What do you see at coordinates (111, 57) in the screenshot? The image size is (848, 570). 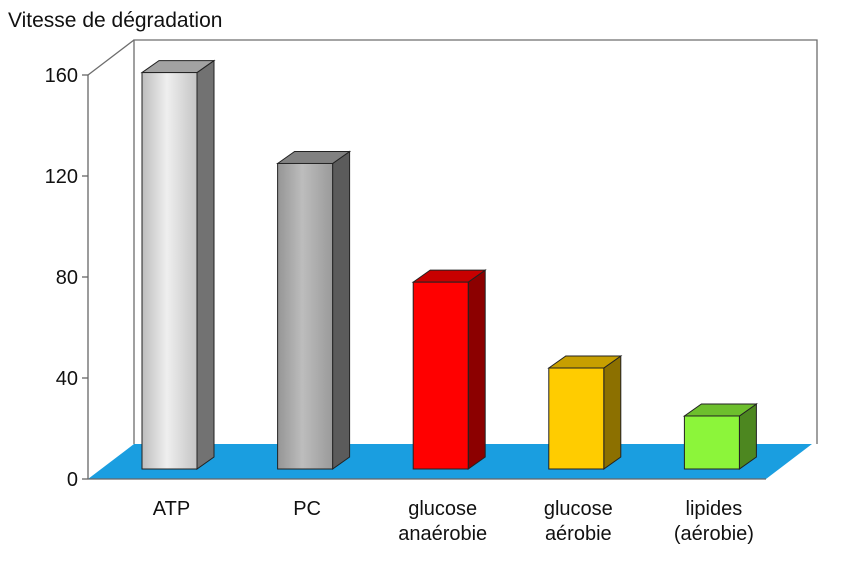 I see `side-wall-top-edge` at bounding box center [111, 57].